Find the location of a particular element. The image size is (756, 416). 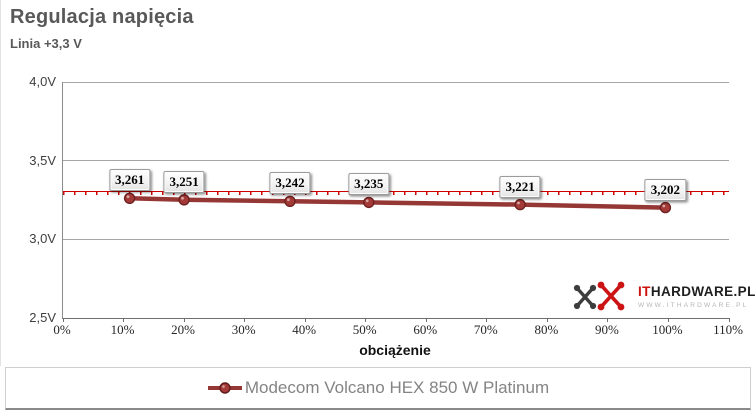

y-tick-label: 4,0V is located at coordinates (42, 81).